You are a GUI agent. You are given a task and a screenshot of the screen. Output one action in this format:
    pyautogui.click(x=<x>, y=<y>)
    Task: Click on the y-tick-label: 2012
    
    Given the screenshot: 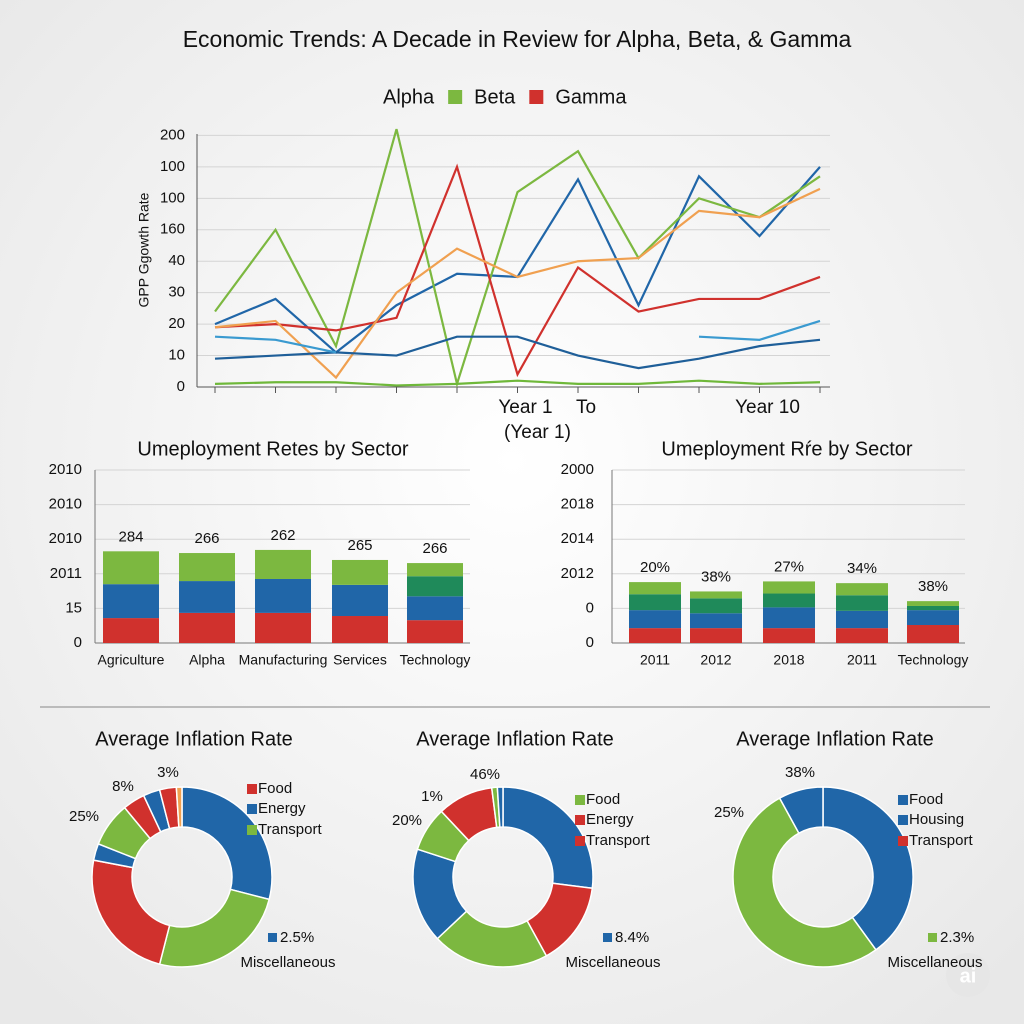 What is the action you would take?
    pyautogui.click(x=577, y=573)
    